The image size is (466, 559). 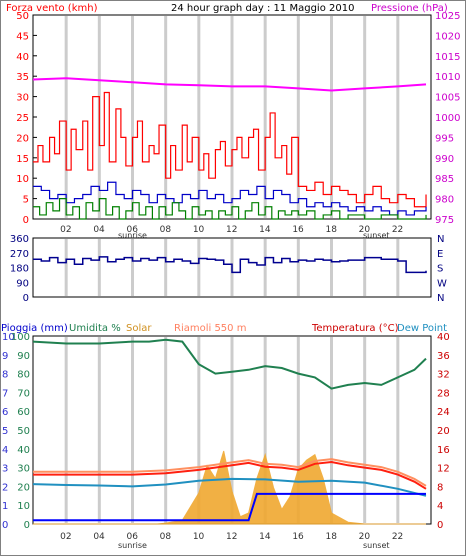 I want to click on chart-title: 24 hour graph day : 11 Maggio 2010, so click(x=262, y=8).